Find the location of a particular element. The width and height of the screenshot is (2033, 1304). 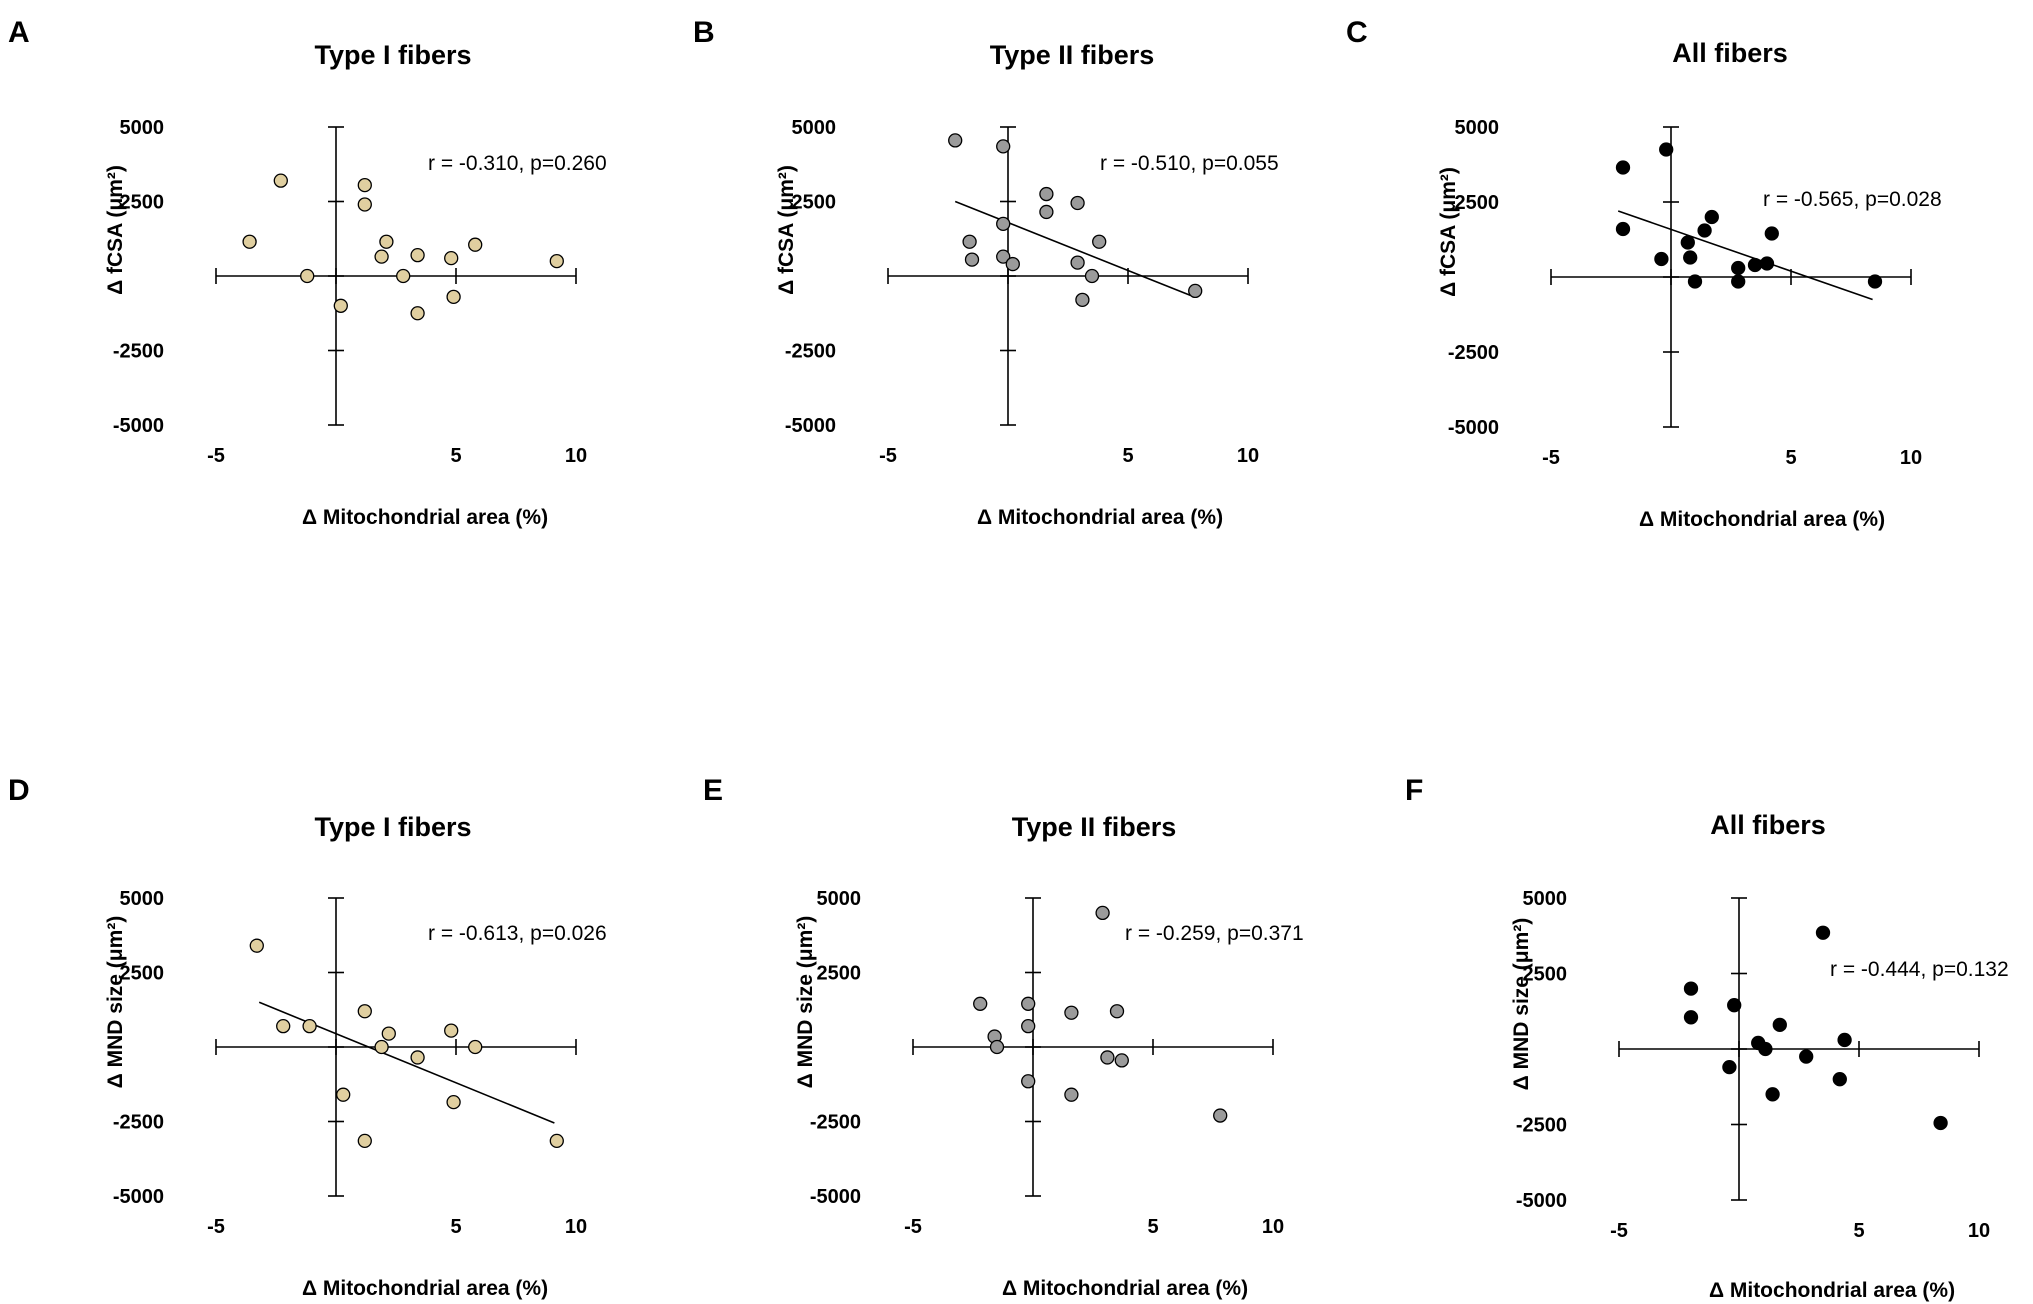

panel-letter: D is located at coordinates (19, 790).